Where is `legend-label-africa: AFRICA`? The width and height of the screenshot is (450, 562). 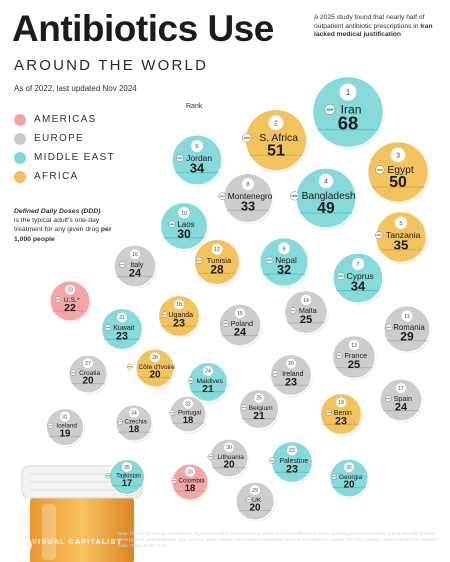
legend-label-africa: AFRICA is located at coordinates (56, 176).